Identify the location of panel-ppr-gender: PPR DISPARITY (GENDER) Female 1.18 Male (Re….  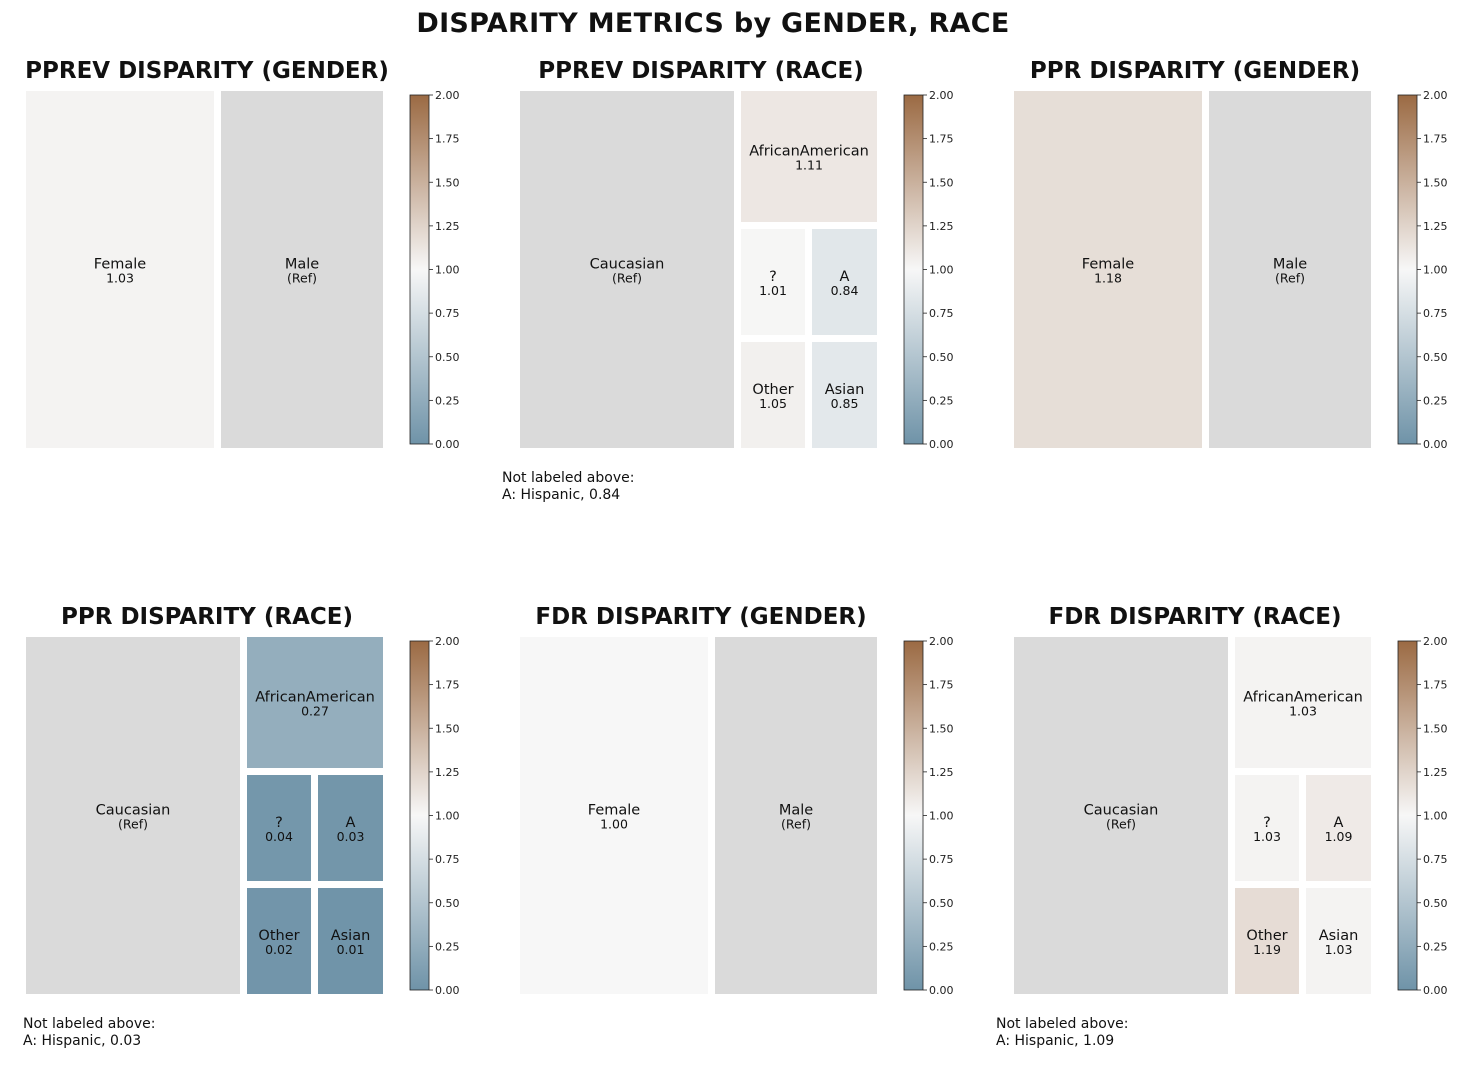
(1238, 293).